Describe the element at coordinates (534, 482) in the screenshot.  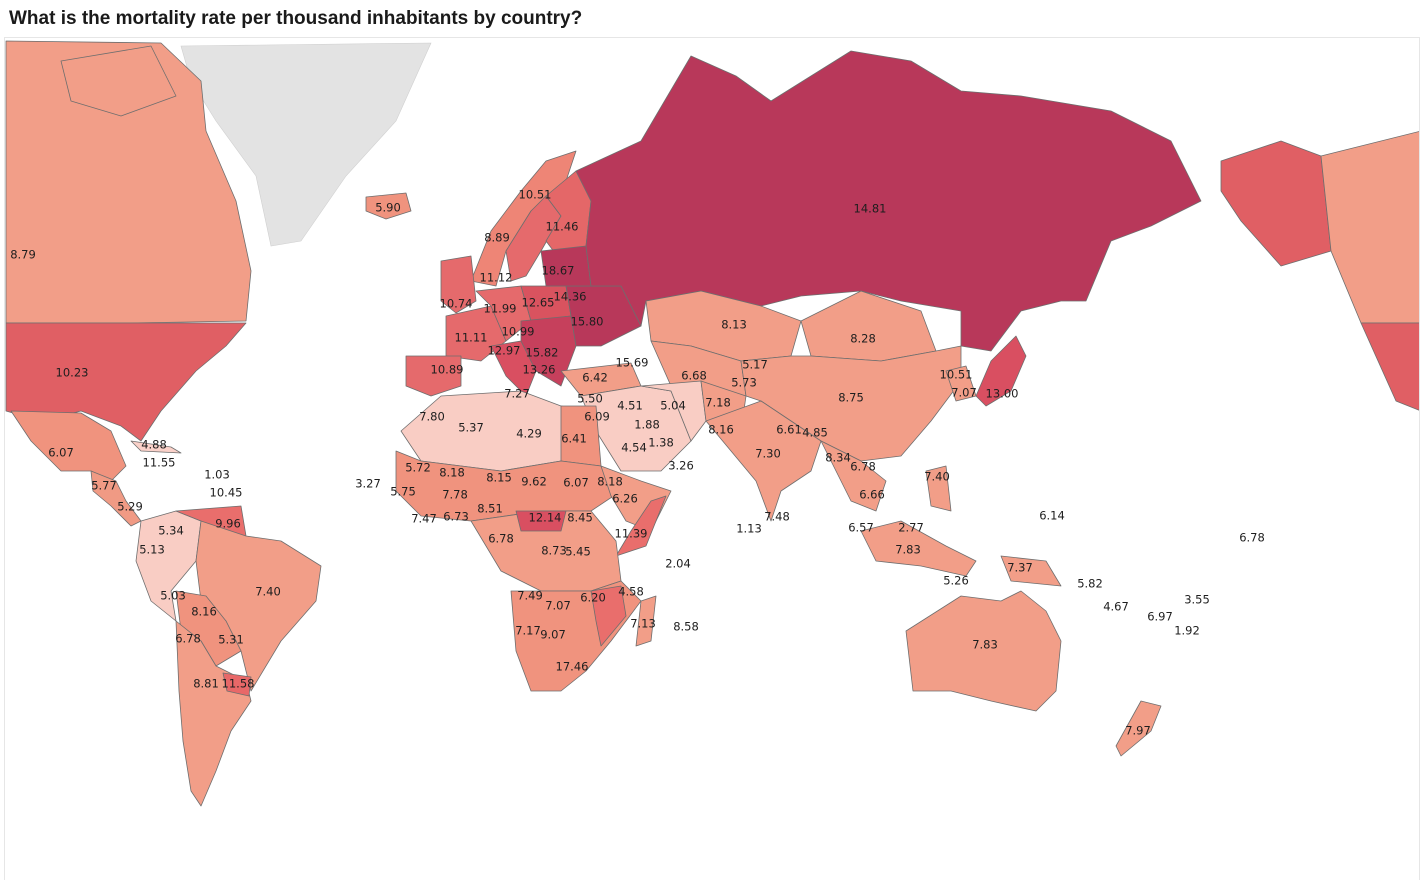
I see `value-label-chad: 9.62` at that location.